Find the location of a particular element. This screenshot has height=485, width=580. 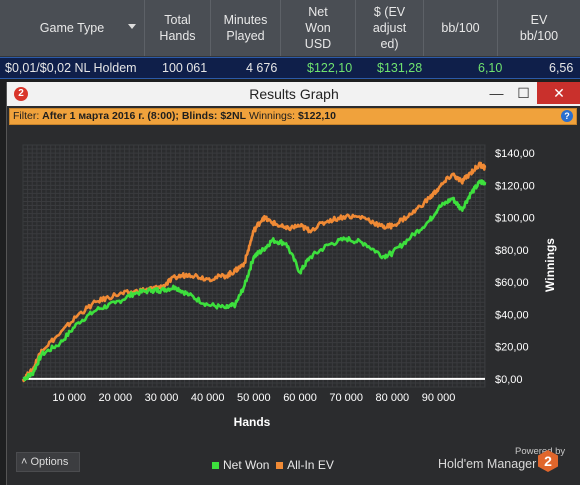

options-label: Options is located at coordinates (49, 462).